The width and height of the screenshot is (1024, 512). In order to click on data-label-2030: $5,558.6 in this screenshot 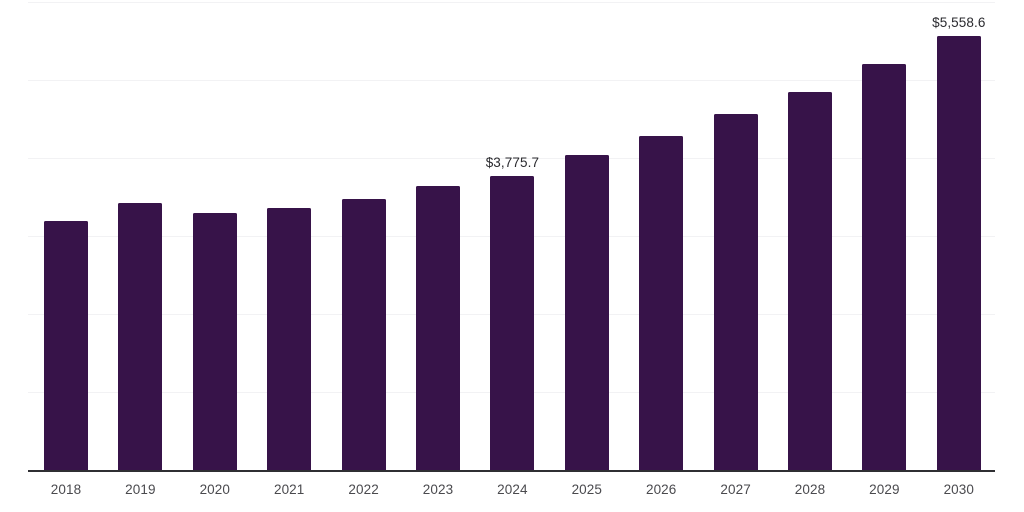, I will do `click(959, 23)`.